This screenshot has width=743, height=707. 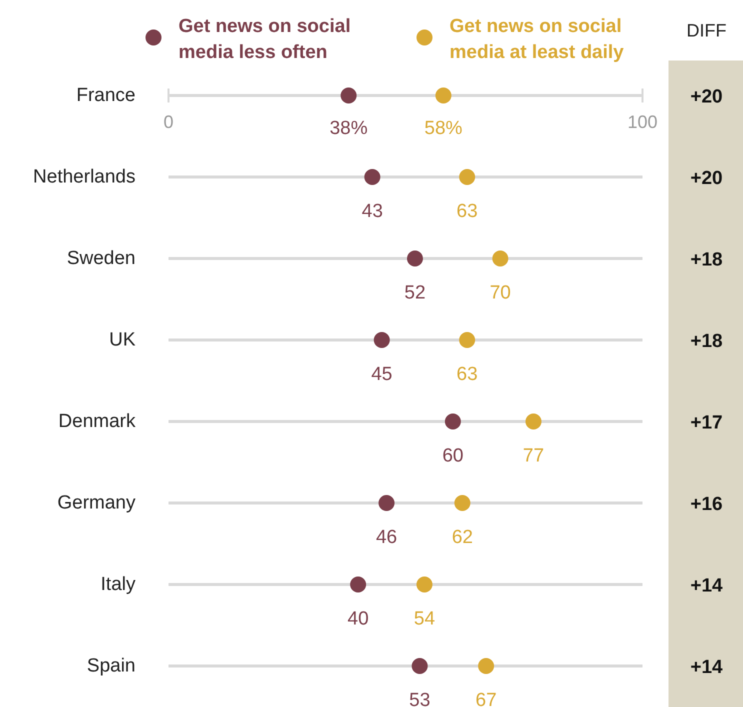 What do you see at coordinates (101, 258) in the screenshot?
I see `y-tick-label: Sweden` at bounding box center [101, 258].